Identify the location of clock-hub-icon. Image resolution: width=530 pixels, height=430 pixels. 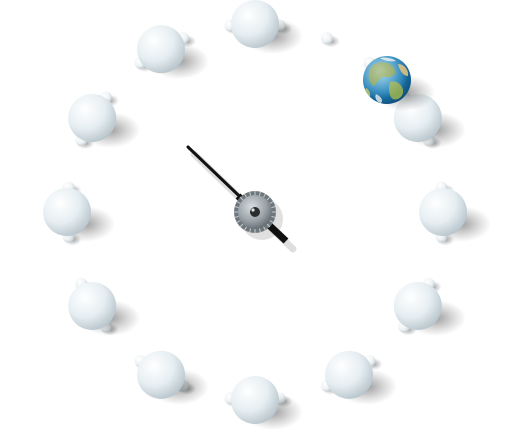
(258, 215).